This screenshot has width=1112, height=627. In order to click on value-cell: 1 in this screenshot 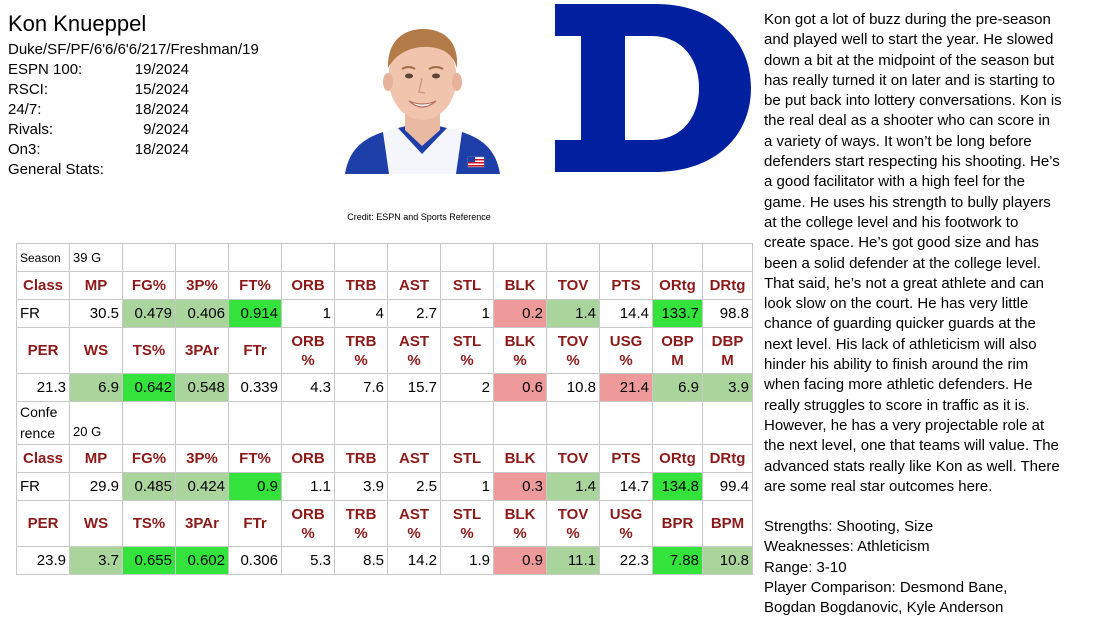, I will do `click(467, 486)`.